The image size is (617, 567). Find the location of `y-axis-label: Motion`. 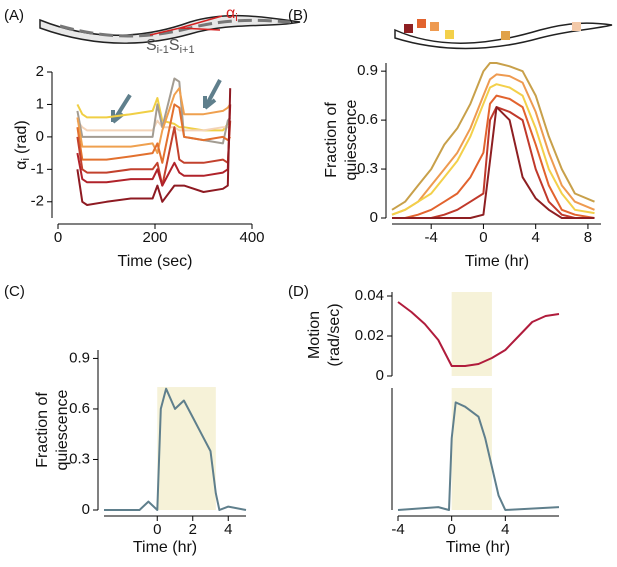

y-axis-label: Motion is located at coordinates (314, 335).